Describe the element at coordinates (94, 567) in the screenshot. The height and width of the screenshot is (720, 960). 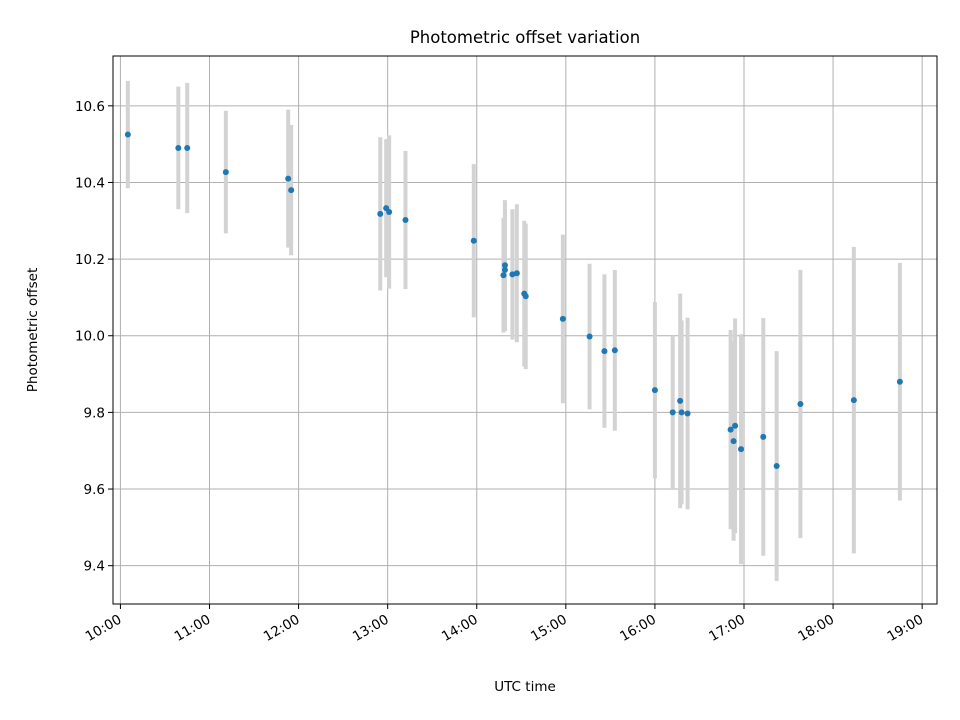
I see `y-tick-label: 9.4` at that location.